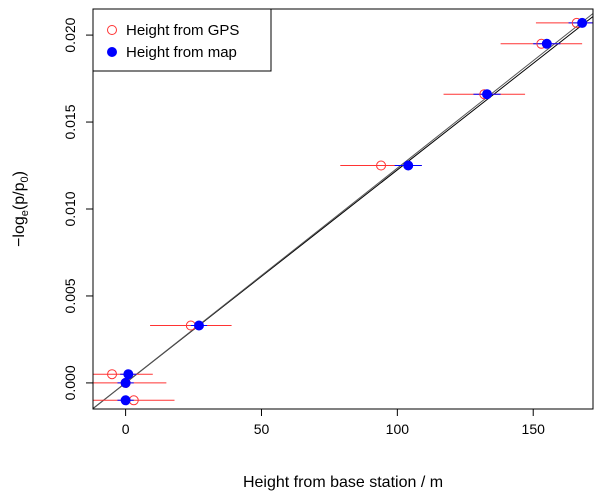 The height and width of the screenshot is (500, 600). I want to click on y-axis-title: −loge(p/p0), so click(21, 209).